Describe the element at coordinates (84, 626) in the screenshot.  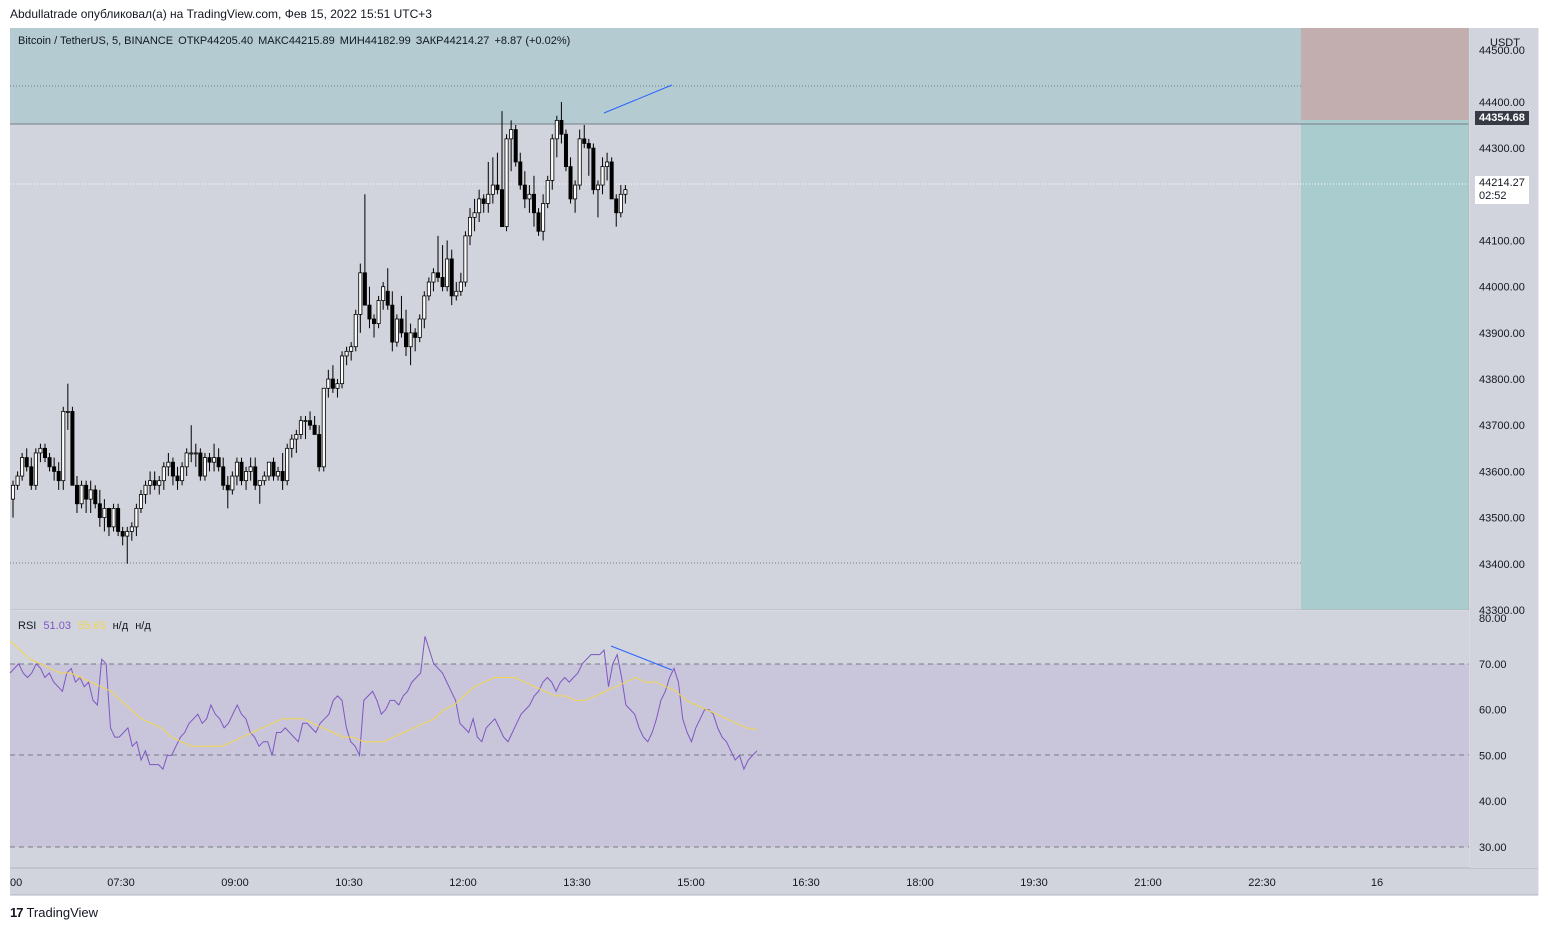
I see `rsi-legend: RSI 51.03 55.63 н/д н/д` at that location.